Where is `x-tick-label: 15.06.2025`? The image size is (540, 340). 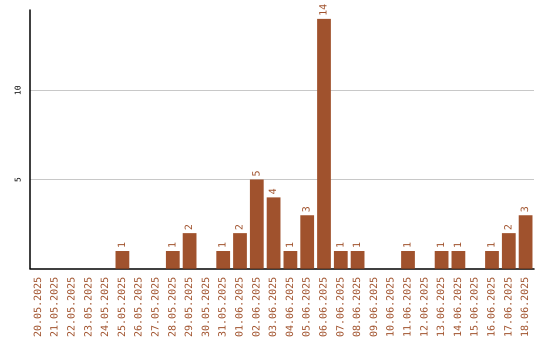 x-tick-label: 15.06.2025 is located at coordinates (475, 307).